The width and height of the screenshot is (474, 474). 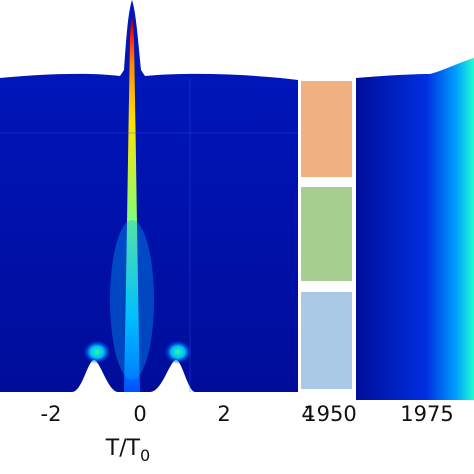 What do you see at coordinates (178, 352) in the screenshot?
I see `side-lobe-right` at bounding box center [178, 352].